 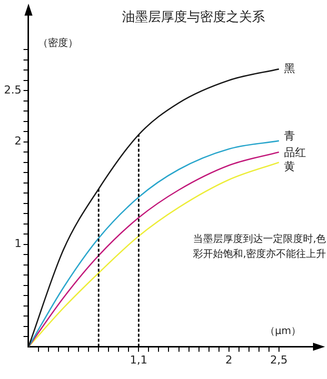 I want to click on series-label: 品红, so click(x=295, y=152).